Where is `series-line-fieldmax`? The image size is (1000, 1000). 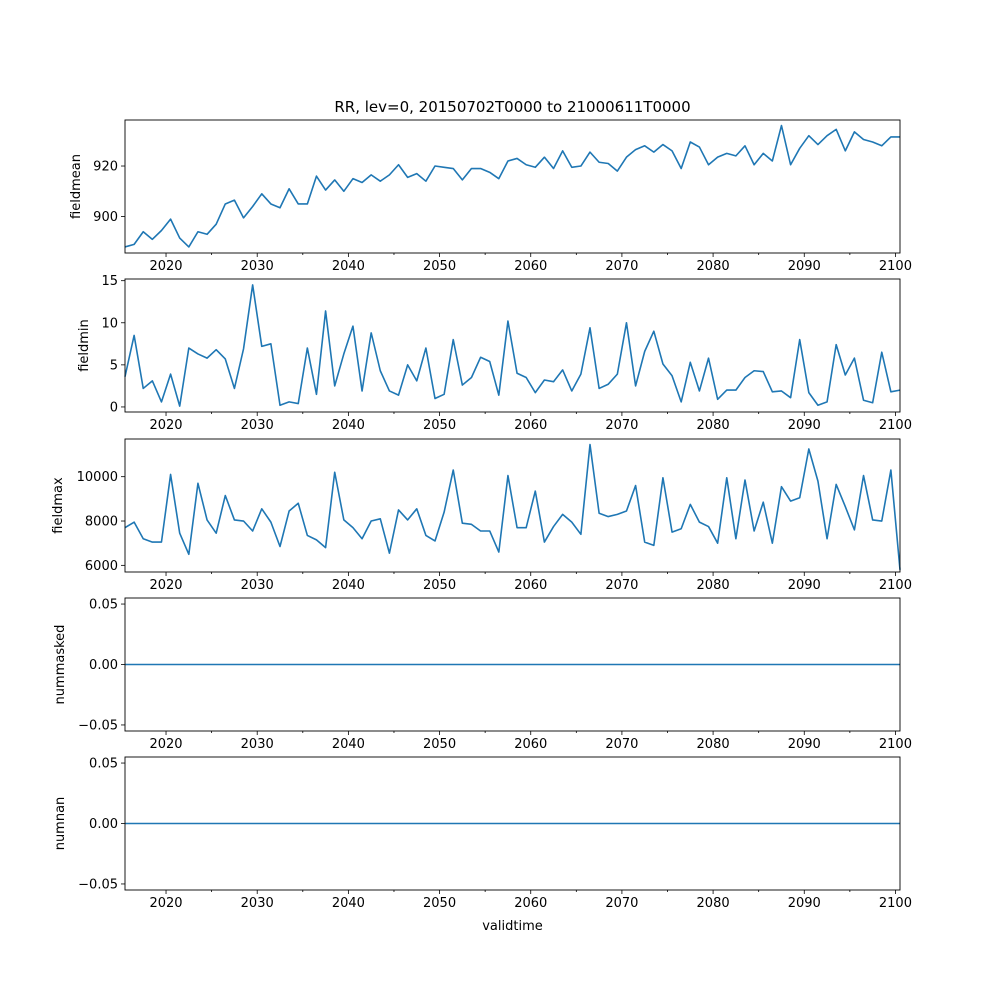
series-line-fieldmax is located at coordinates (512, 506).